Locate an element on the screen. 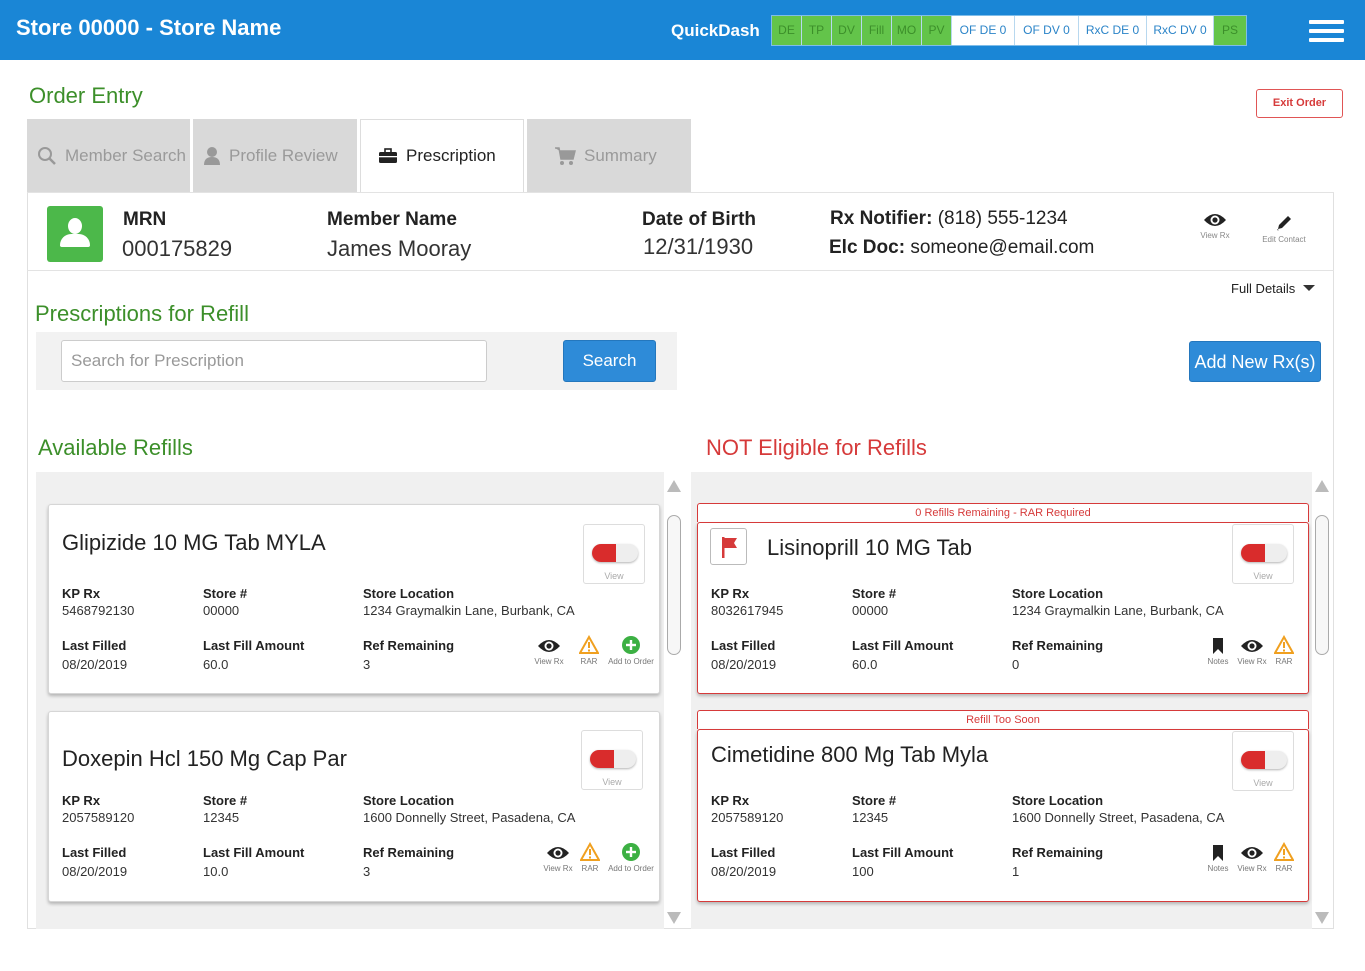 This screenshot has height=971, width=1365. tab-summary-label: Summary is located at coordinates (620, 155).